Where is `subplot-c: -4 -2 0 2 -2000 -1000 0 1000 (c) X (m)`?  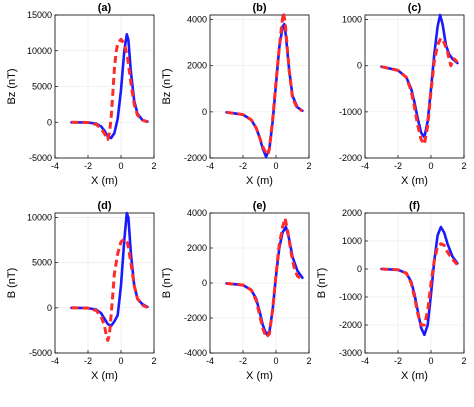 subplot-c: -4 -2 0 2 -2000 -1000 0 1000 (c) X (m) is located at coordinates (403, 94).